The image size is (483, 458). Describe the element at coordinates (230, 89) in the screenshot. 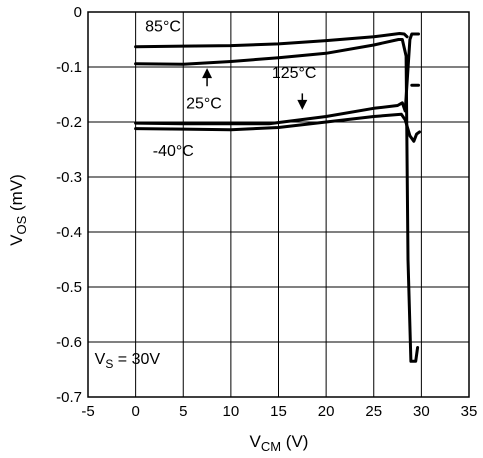

I see `annotations: 85°C 25°C 125°C -40°C` at that location.